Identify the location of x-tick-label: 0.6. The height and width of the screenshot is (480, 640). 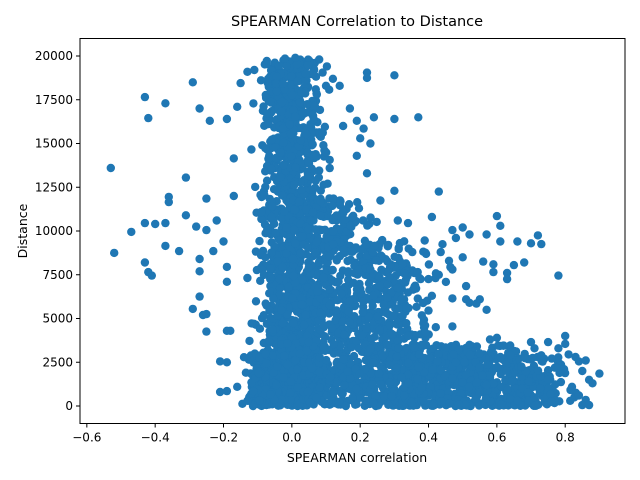
(496, 438).